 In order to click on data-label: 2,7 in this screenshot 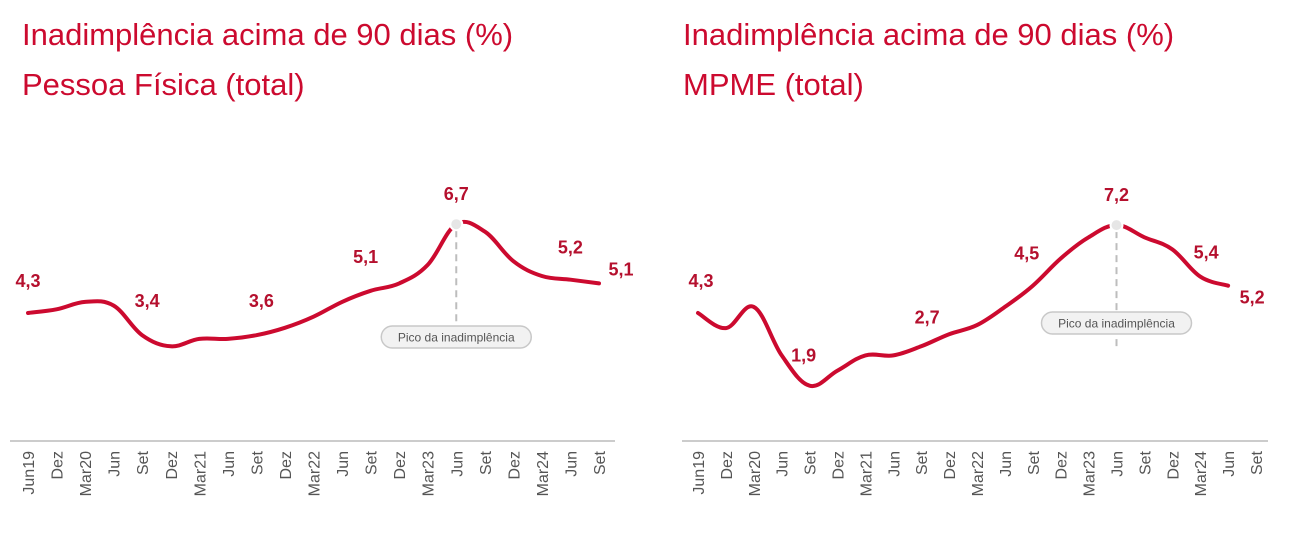, I will do `click(927, 317)`.